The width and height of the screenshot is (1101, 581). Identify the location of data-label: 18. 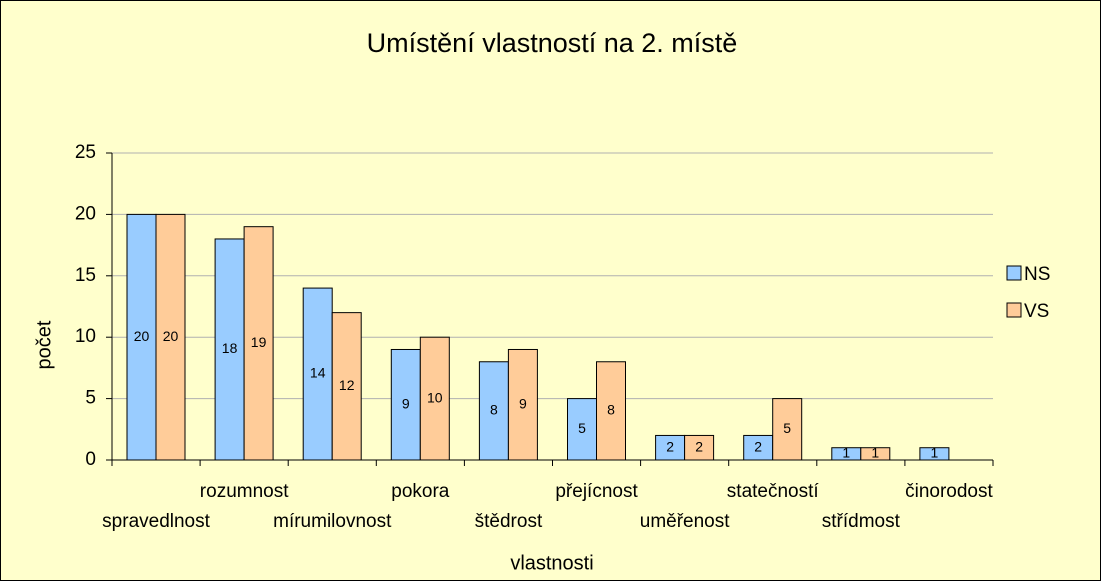
(230, 348).